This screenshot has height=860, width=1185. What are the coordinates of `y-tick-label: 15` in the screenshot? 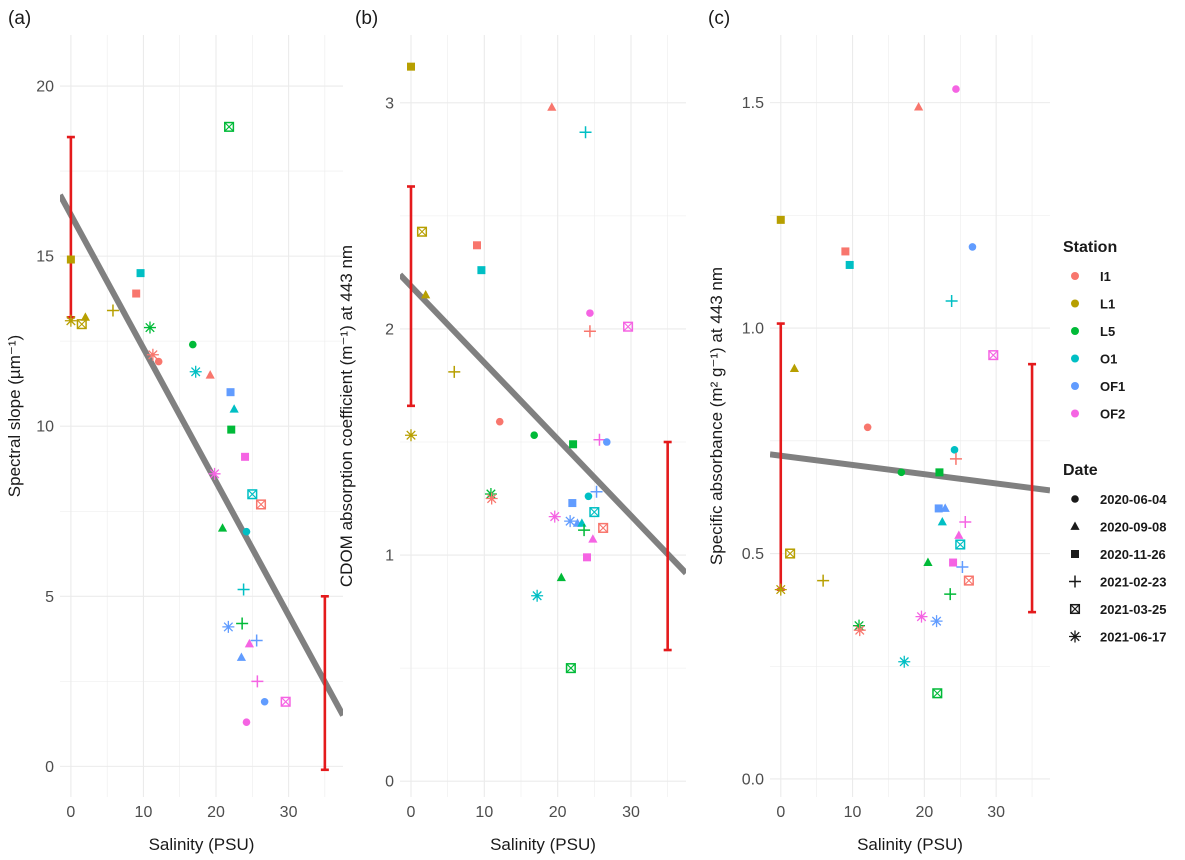 It's located at (45, 257).